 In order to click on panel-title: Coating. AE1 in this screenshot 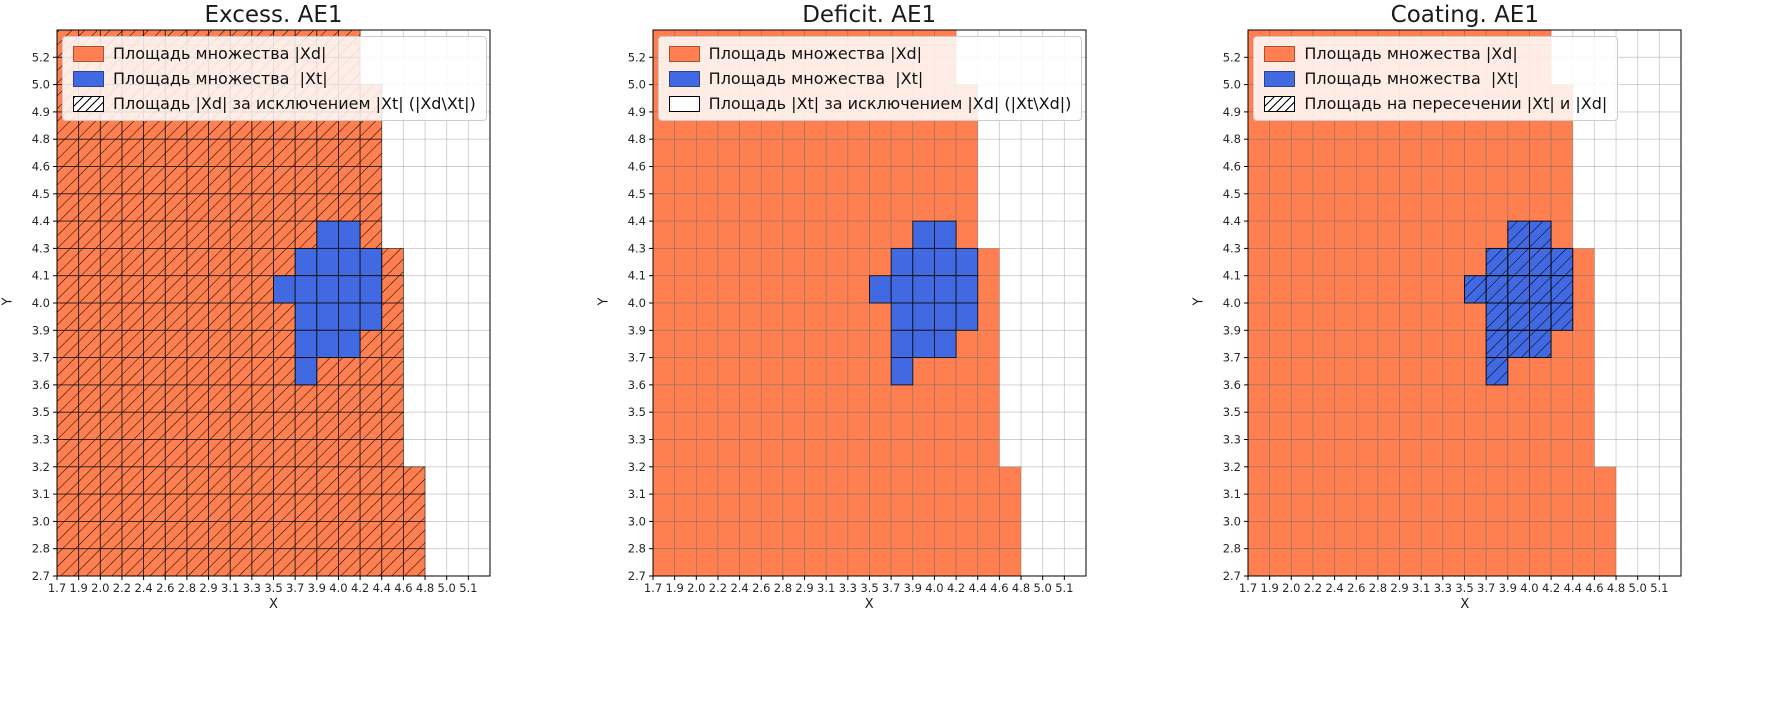, I will do `click(1464, 15)`.